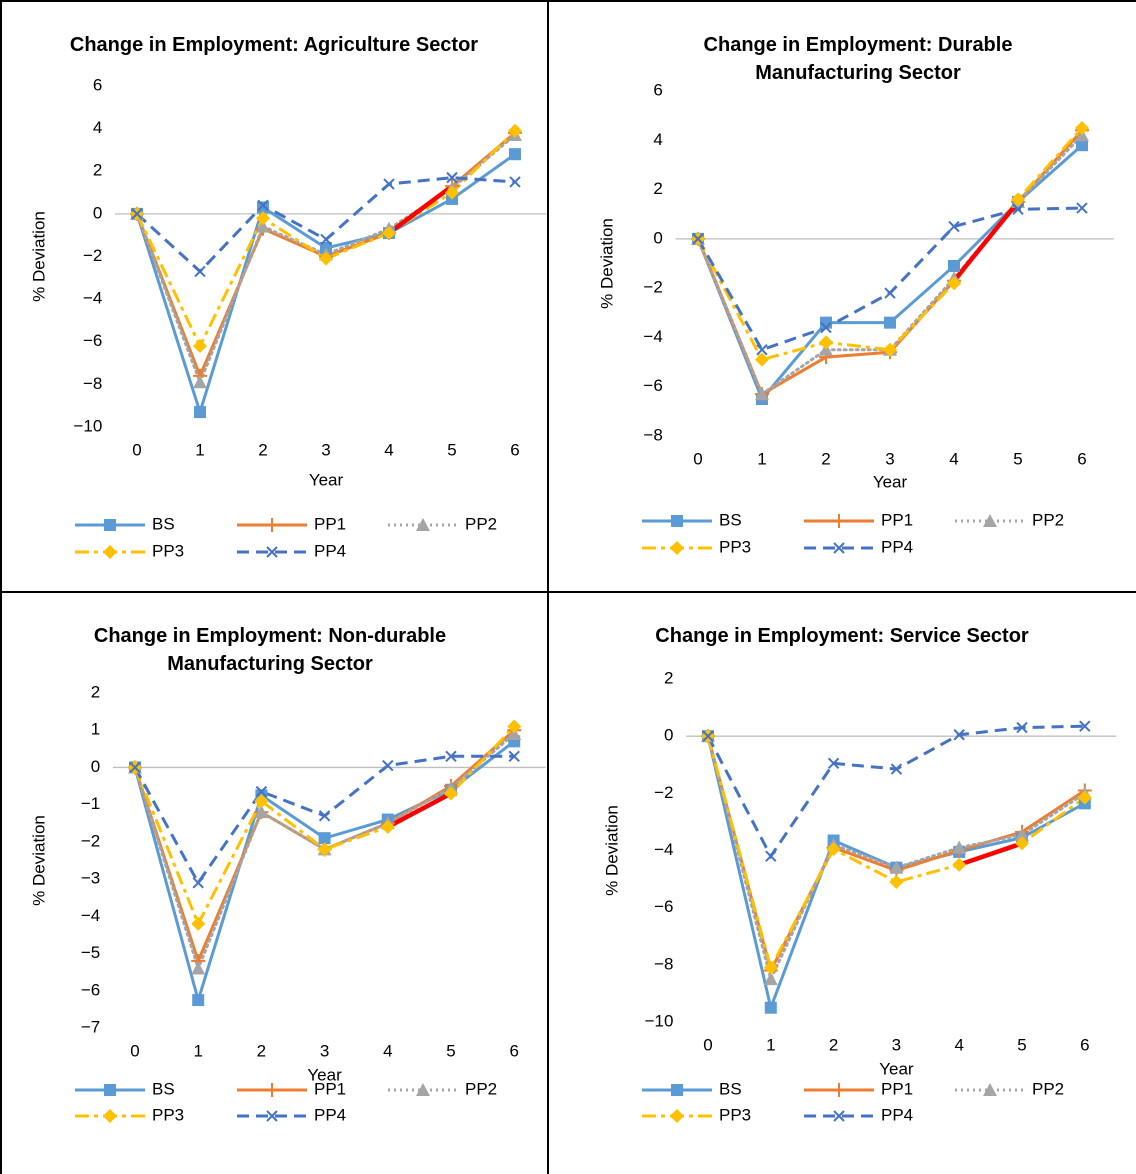  What do you see at coordinates (897, 1114) in the screenshot?
I see `legend-label: PP4` at bounding box center [897, 1114].